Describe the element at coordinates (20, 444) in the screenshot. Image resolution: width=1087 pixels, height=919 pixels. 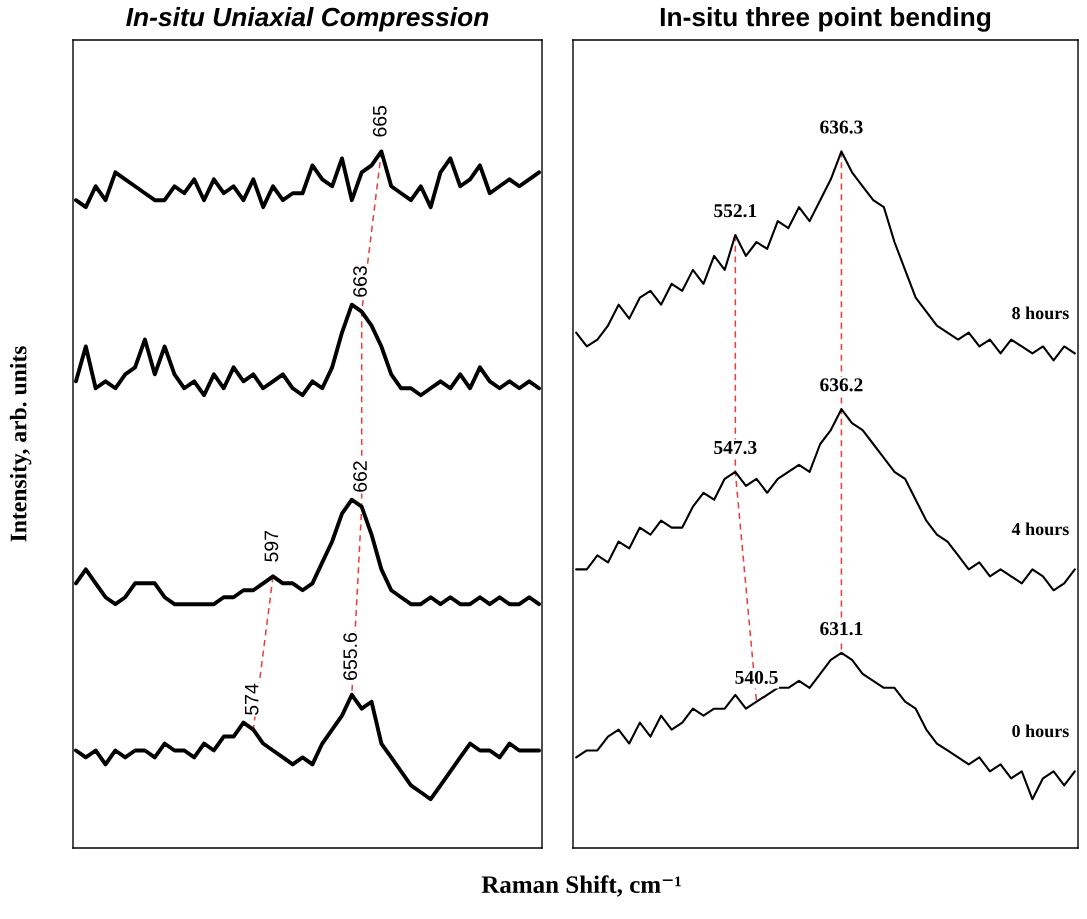
I see `y-axis-title: Intensity, arb. units` at that location.